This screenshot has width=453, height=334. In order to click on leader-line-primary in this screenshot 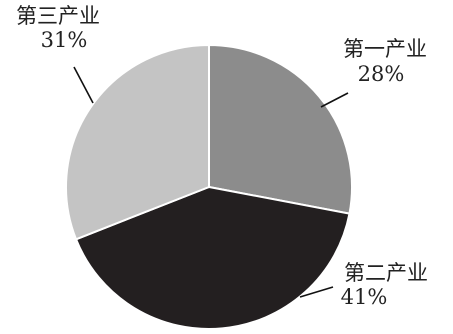, I will do `click(334, 100)`.